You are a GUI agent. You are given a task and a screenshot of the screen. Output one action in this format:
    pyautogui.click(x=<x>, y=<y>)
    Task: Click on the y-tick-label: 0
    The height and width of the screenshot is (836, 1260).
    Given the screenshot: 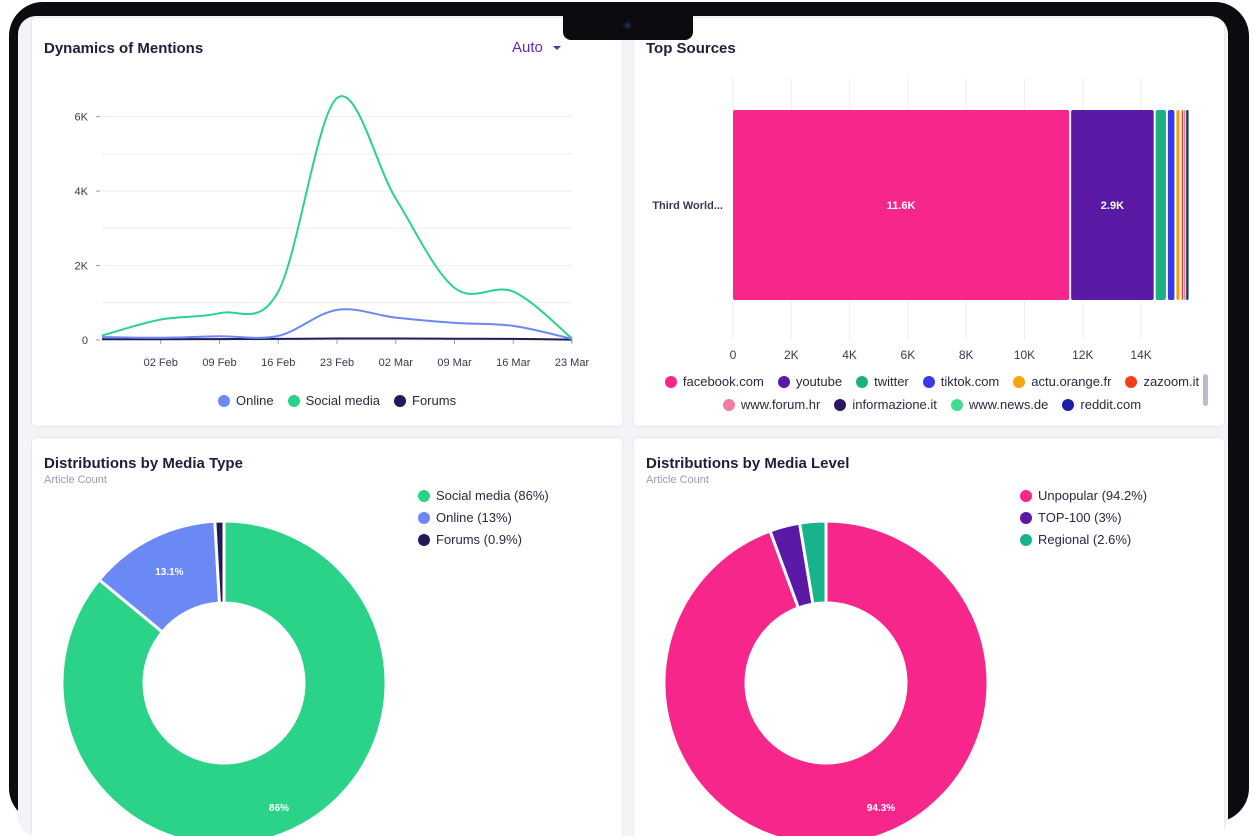 What is the action you would take?
    pyautogui.click(x=85, y=341)
    